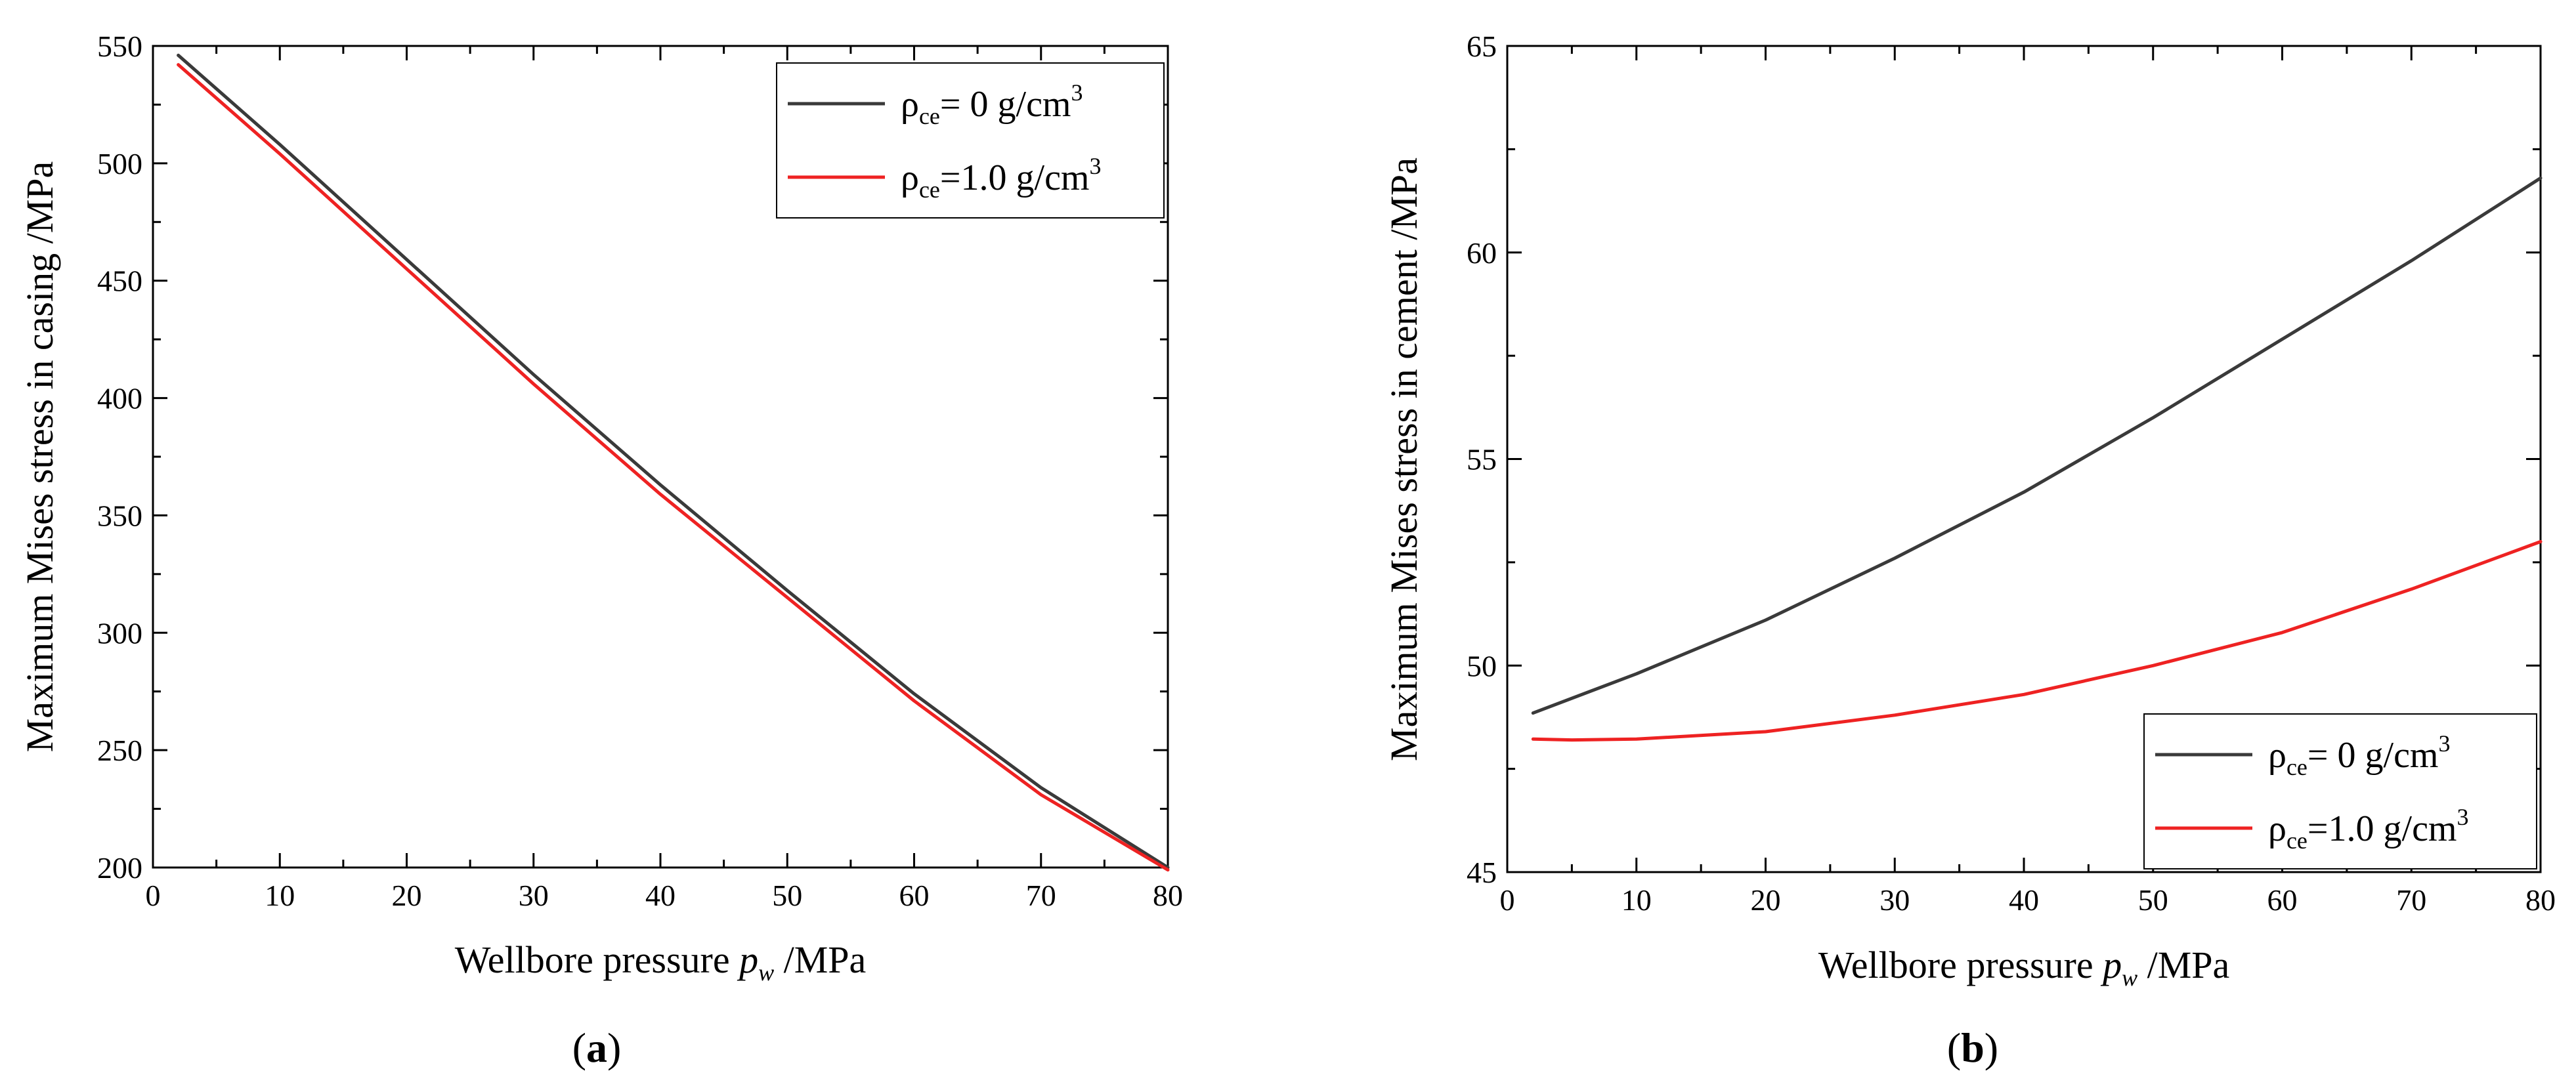 The image size is (2576, 1088). Describe the element at coordinates (660, 896) in the screenshot. I see `chart-a-x-tick-label: 40` at that location.